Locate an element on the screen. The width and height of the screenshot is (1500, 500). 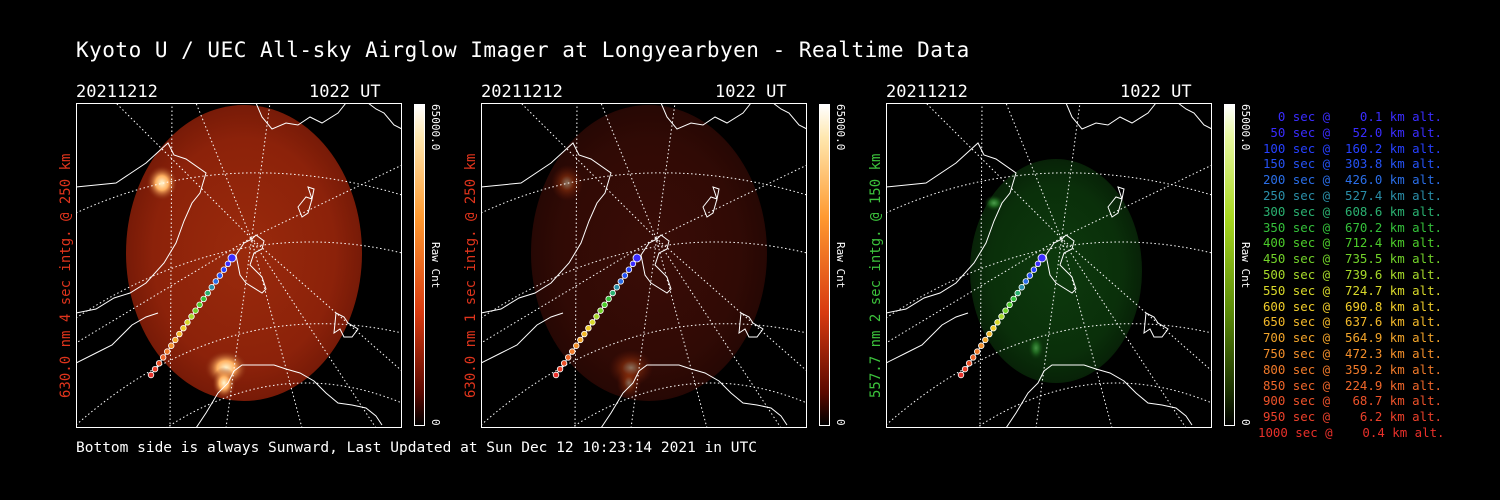
panel-3-allsky-image is located at coordinates (1049, 265).